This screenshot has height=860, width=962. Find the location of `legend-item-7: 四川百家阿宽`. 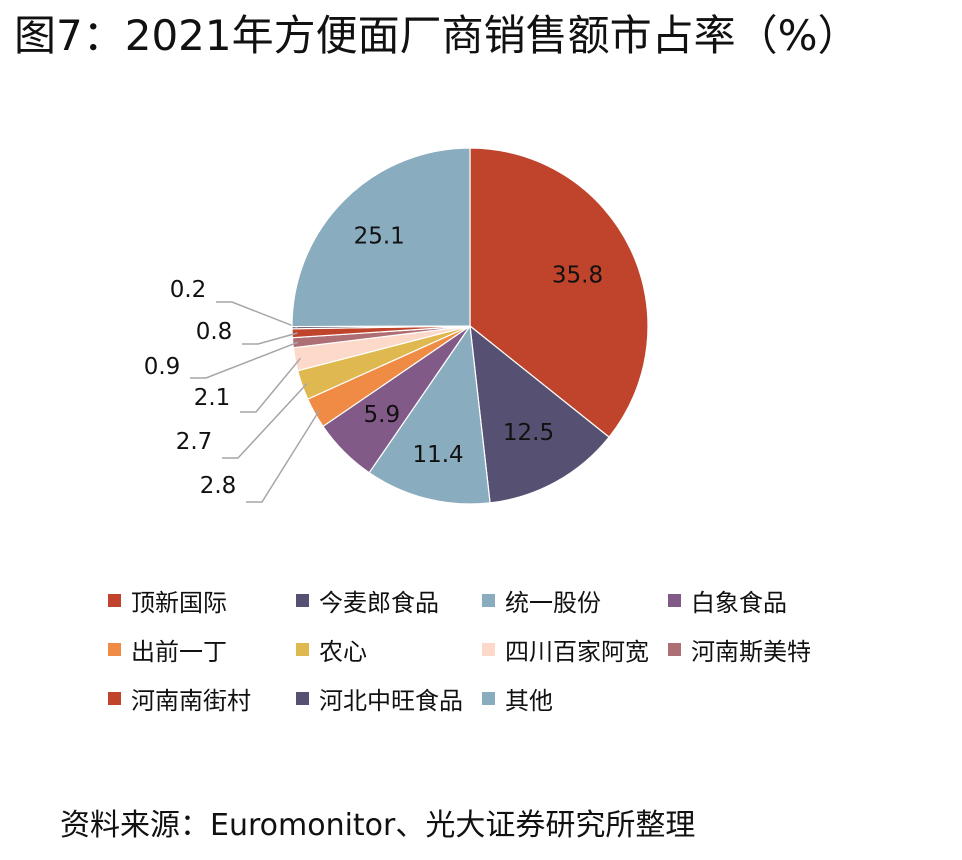

legend-item-7: 四川百家阿宽 is located at coordinates (575, 649).